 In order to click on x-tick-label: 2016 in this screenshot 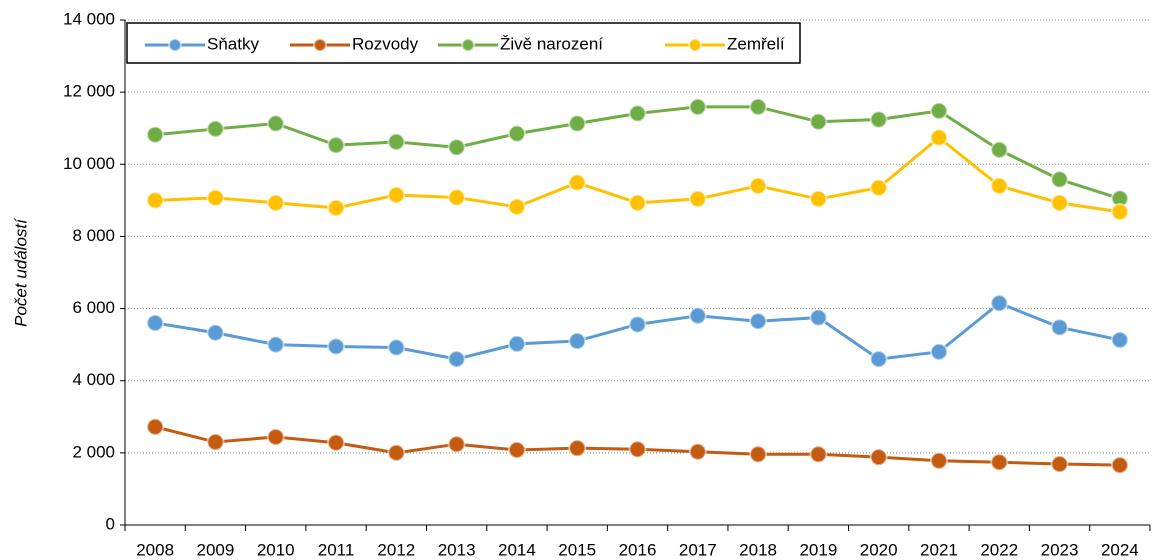, I will do `click(638, 549)`.